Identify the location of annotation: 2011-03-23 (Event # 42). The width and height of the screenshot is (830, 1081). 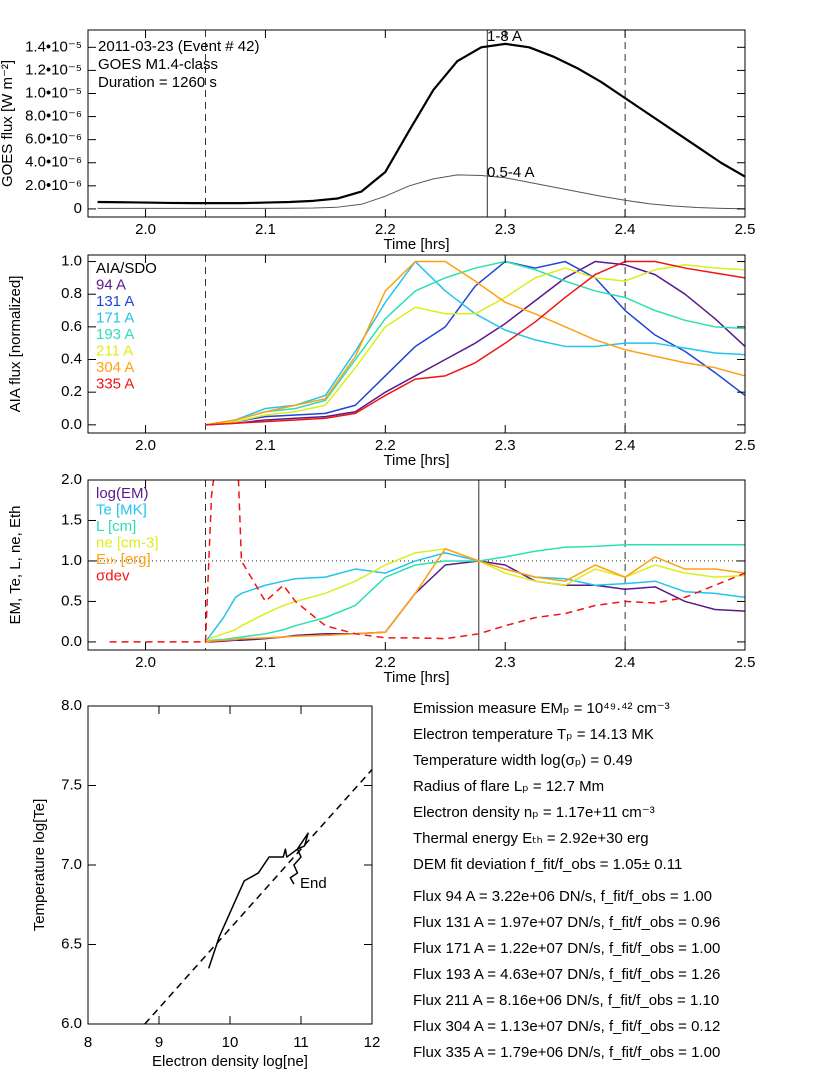
(179, 46).